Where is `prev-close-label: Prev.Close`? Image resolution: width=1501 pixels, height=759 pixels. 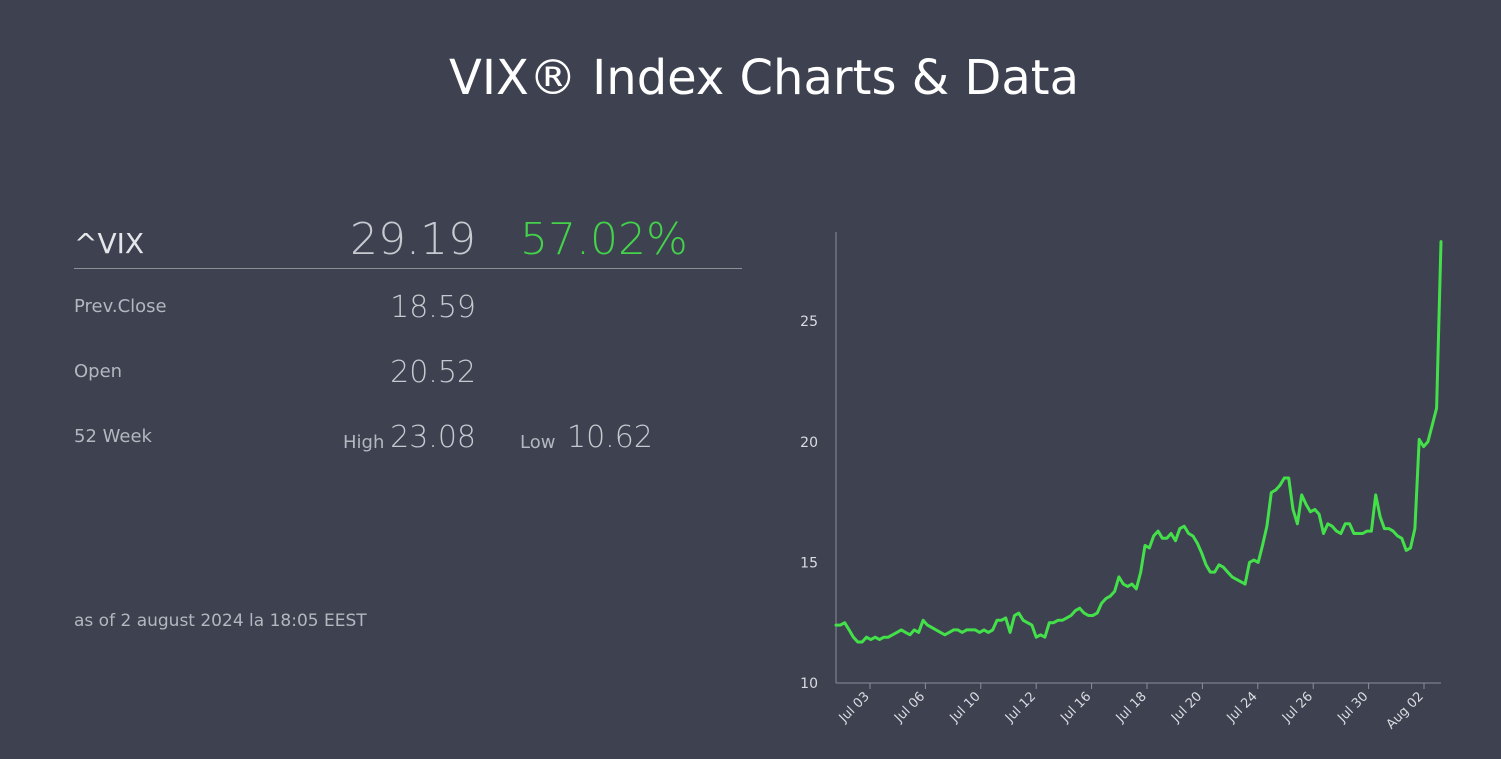
prev-close-label: Prev.Close is located at coordinates (120, 306).